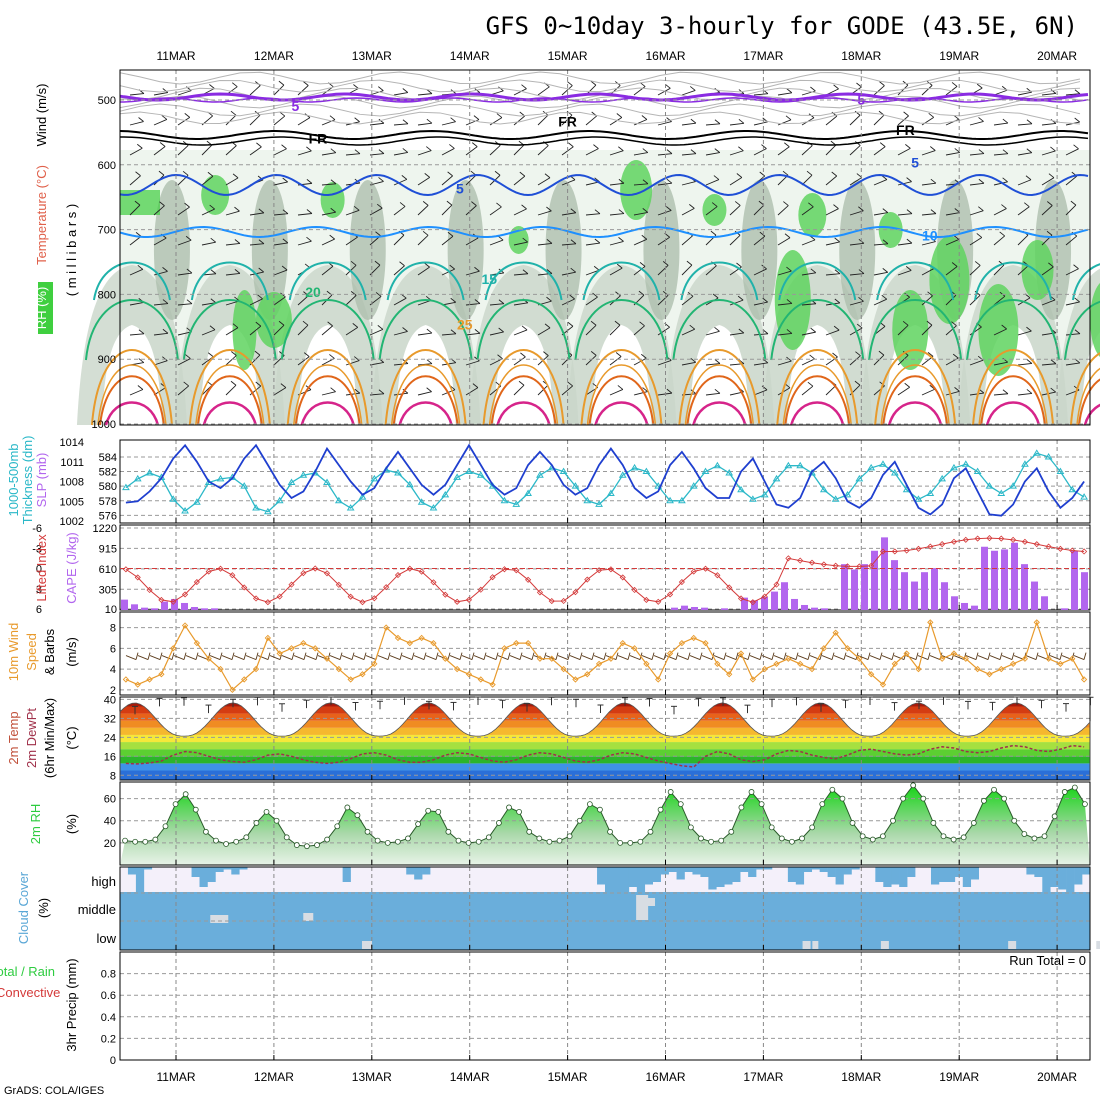 Image resolution: width=1100 pixels, height=1100 pixels. What do you see at coordinates (642, 907) in the screenshot?
I see `cloud-gap` at bounding box center [642, 907].